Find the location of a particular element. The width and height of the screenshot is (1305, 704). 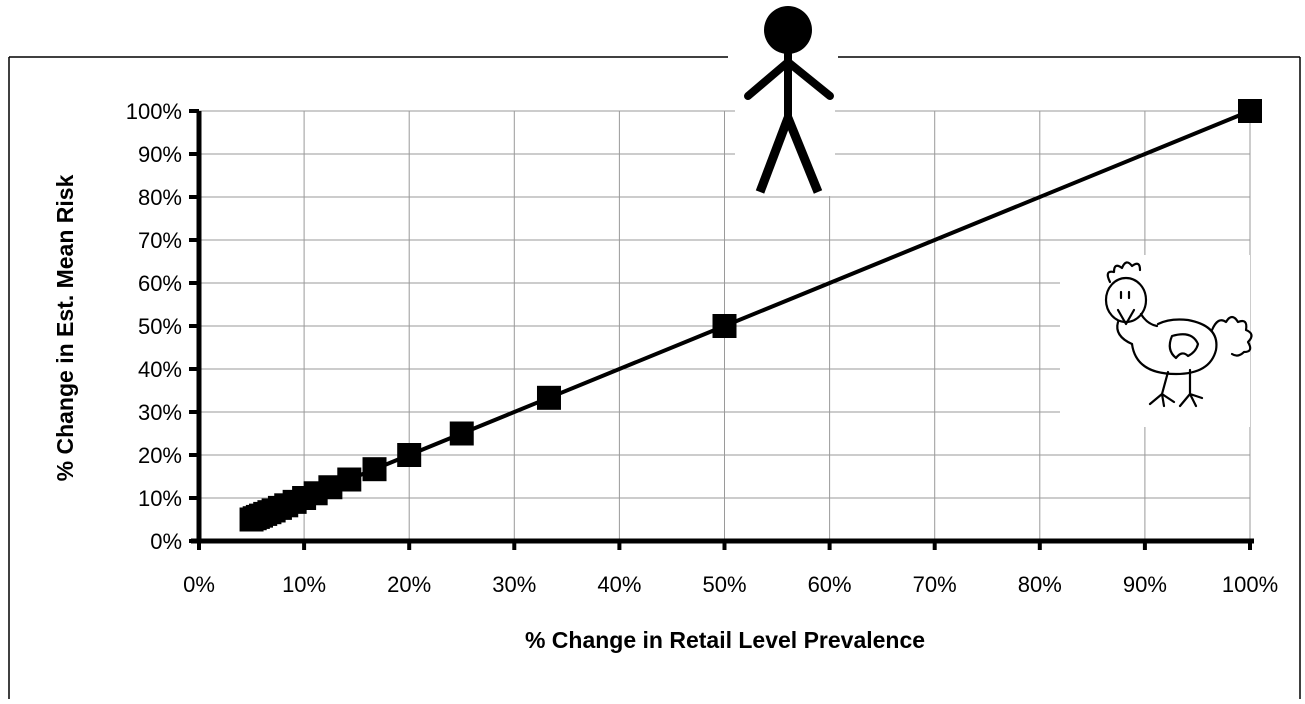

y-tick-label: 50% is located at coordinates (160, 326).